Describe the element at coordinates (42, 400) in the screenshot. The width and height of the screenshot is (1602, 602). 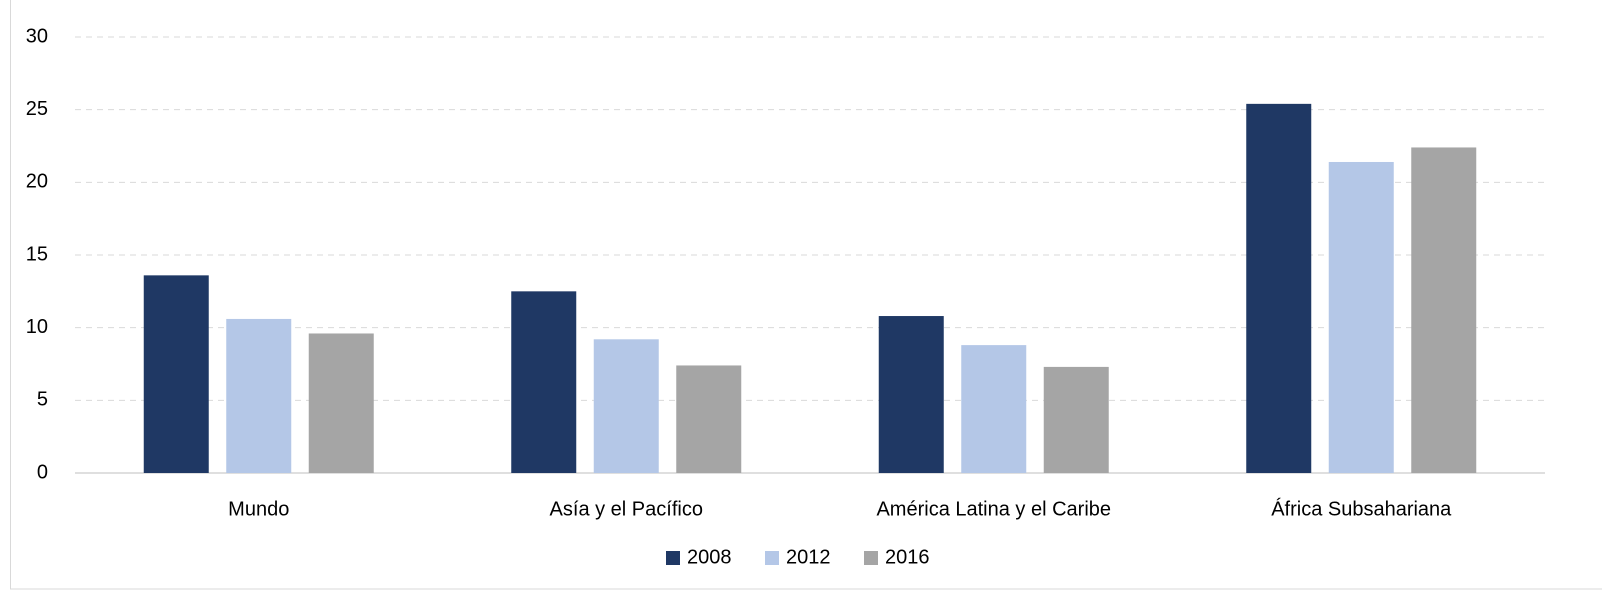
I see `y-tick-label: 5` at that location.